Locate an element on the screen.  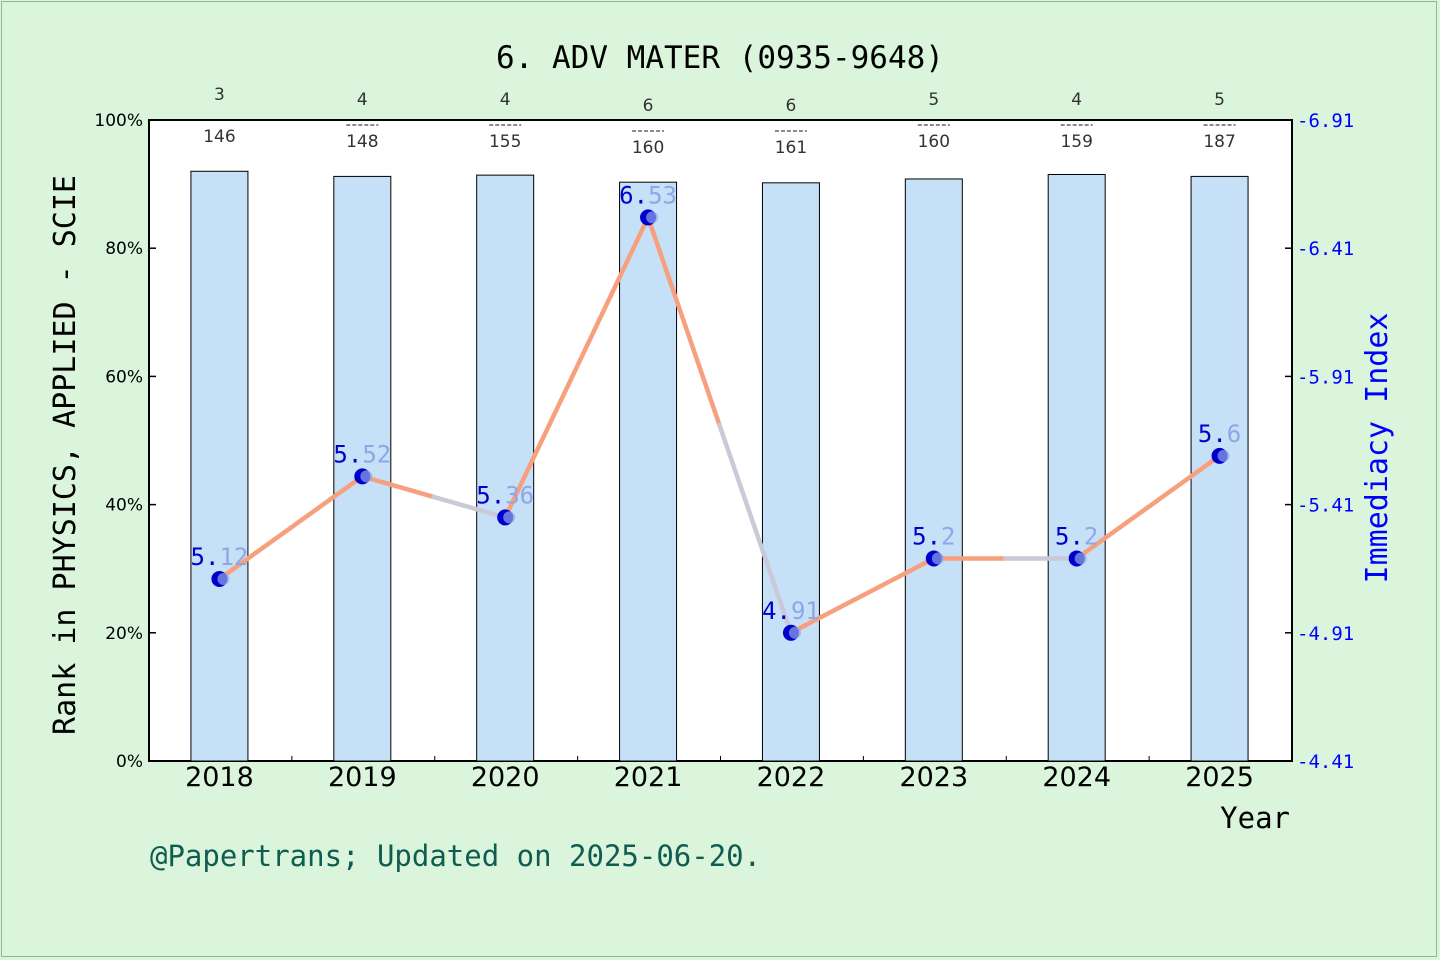
point-label: 5.12 is located at coordinates (220, 557).